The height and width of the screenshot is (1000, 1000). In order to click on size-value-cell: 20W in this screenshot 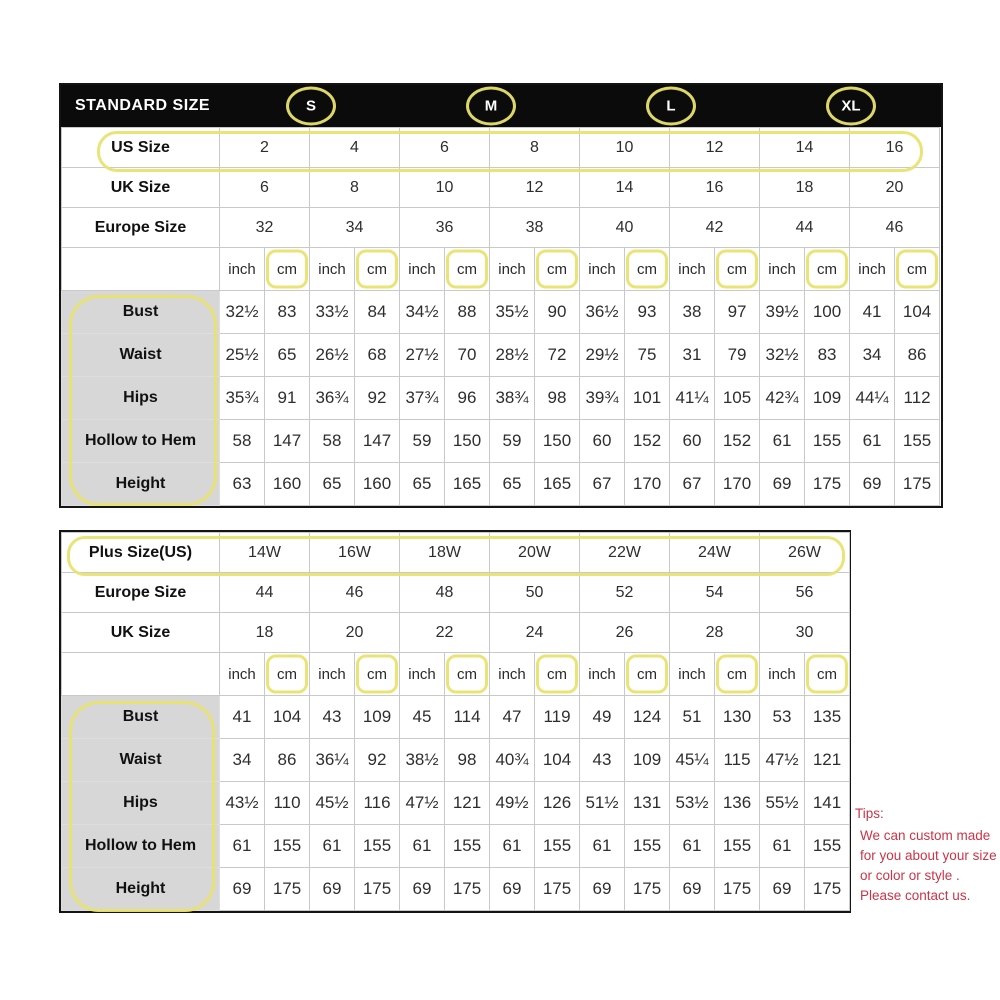, I will do `click(534, 552)`.